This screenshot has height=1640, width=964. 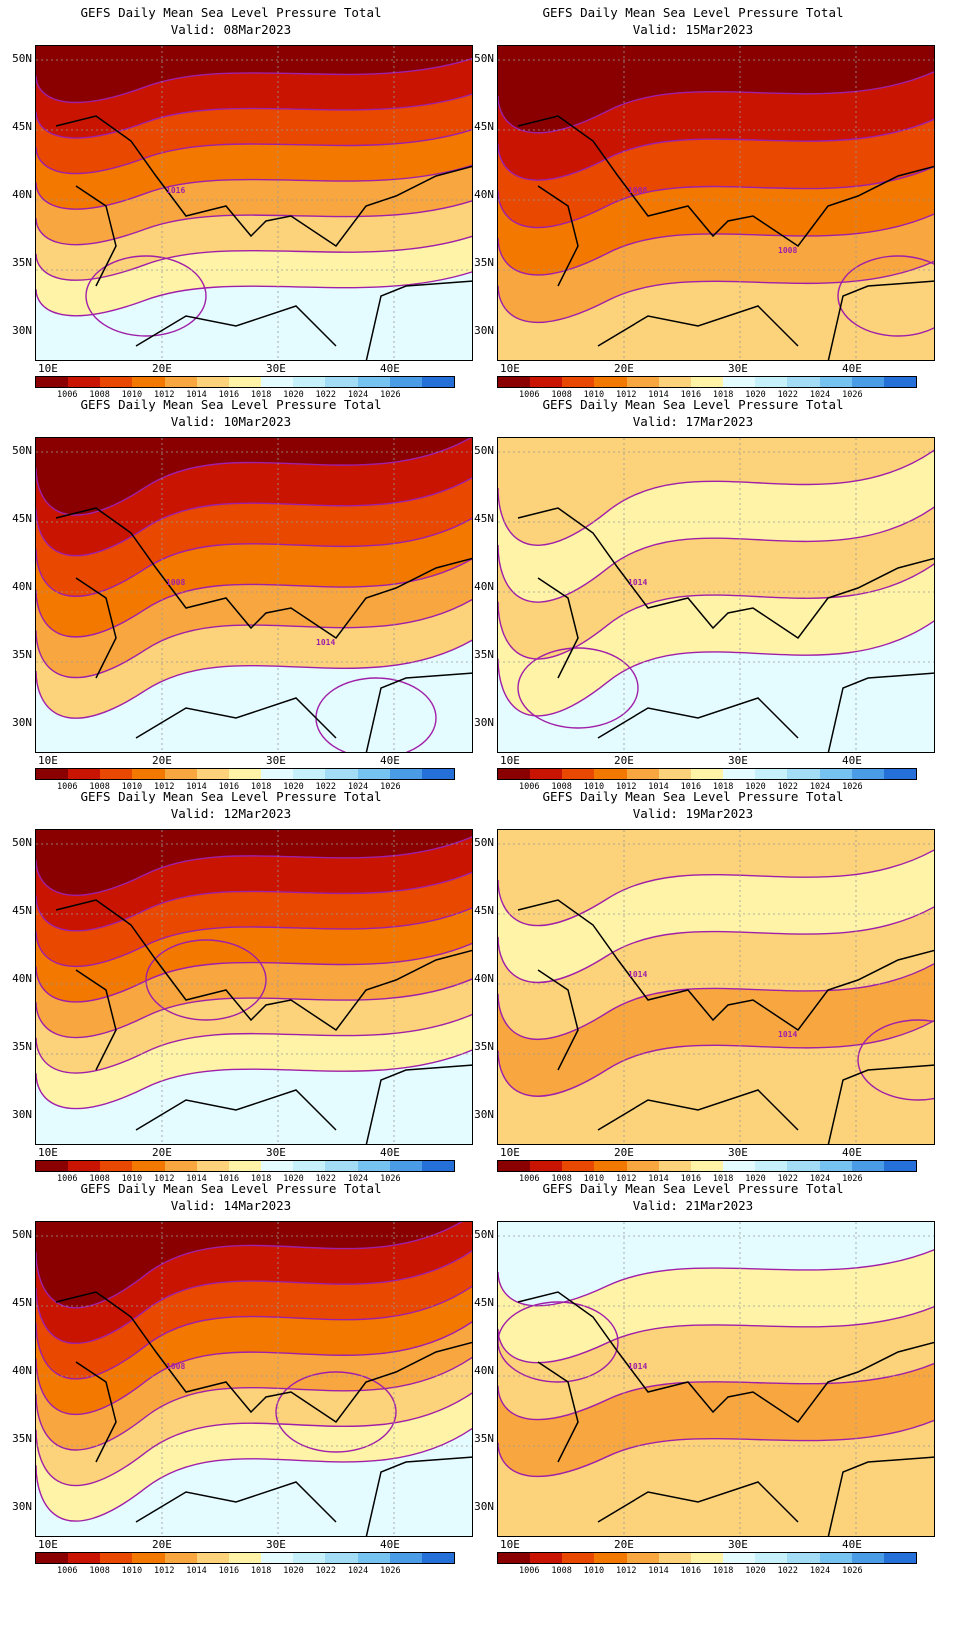 What do you see at coordinates (231, 1205) in the screenshot?
I see `panel-valid-date: Valid: 14Mar2023` at bounding box center [231, 1205].